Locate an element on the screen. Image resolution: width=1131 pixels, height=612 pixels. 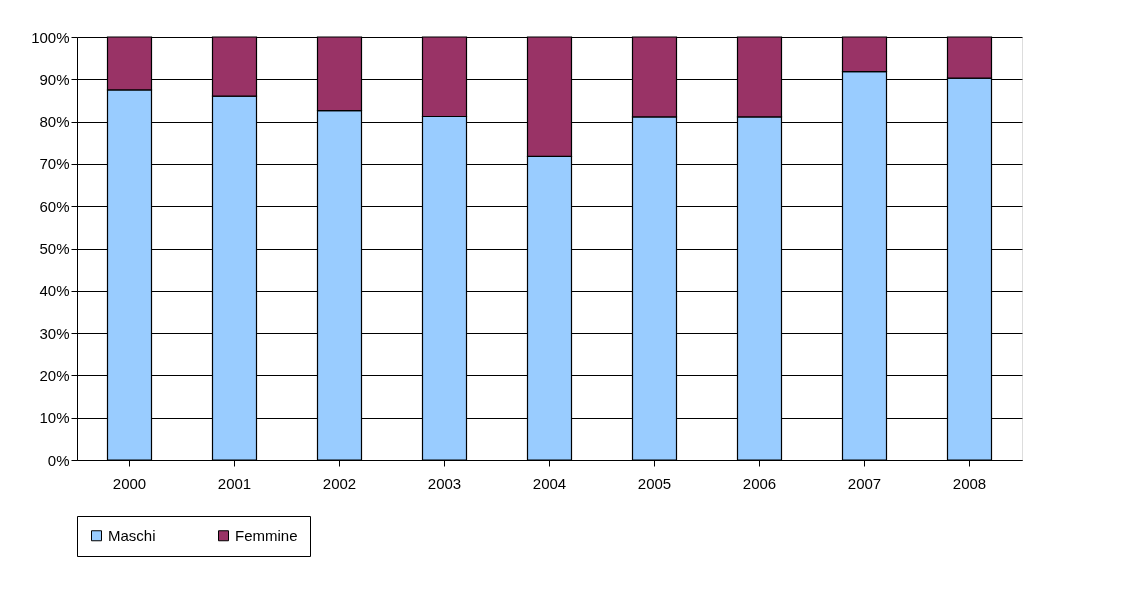
y-tick-label: 100% is located at coordinates (50, 37).